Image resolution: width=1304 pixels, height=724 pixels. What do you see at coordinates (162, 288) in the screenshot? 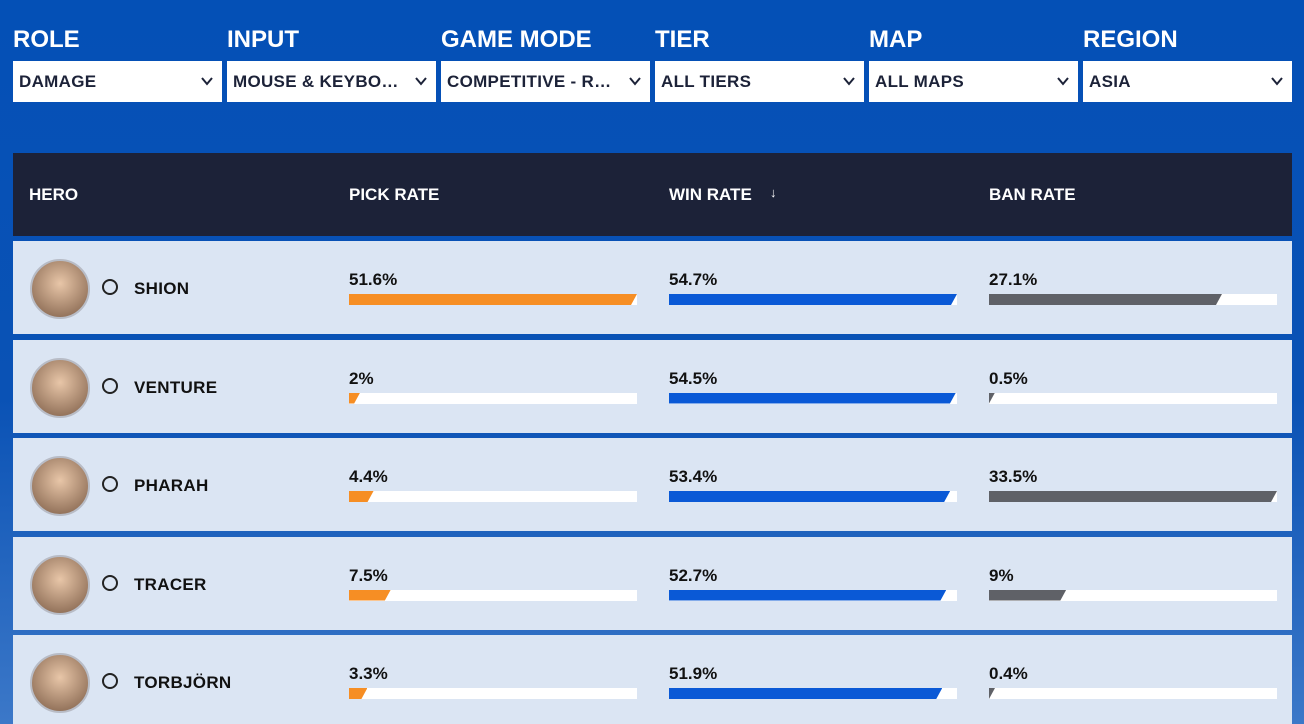
I see `hero-name: SHION` at bounding box center [162, 288].